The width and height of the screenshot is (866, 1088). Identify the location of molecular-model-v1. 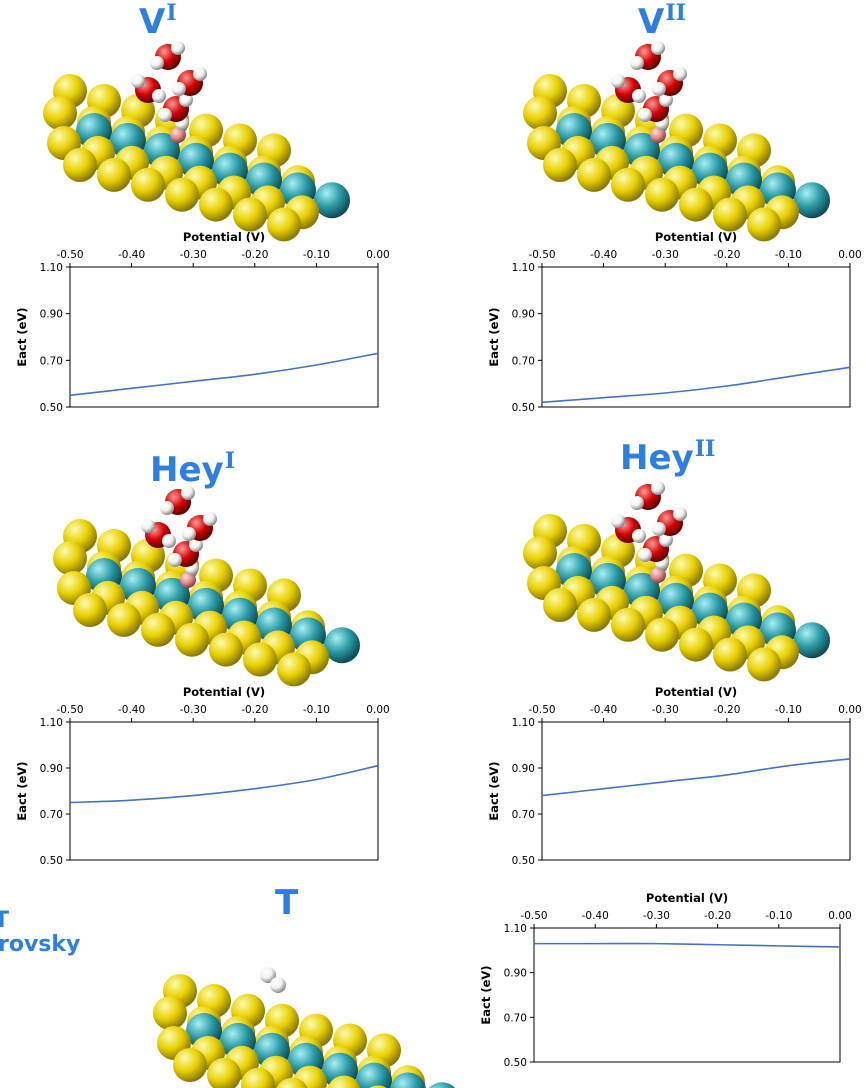
(196, 141).